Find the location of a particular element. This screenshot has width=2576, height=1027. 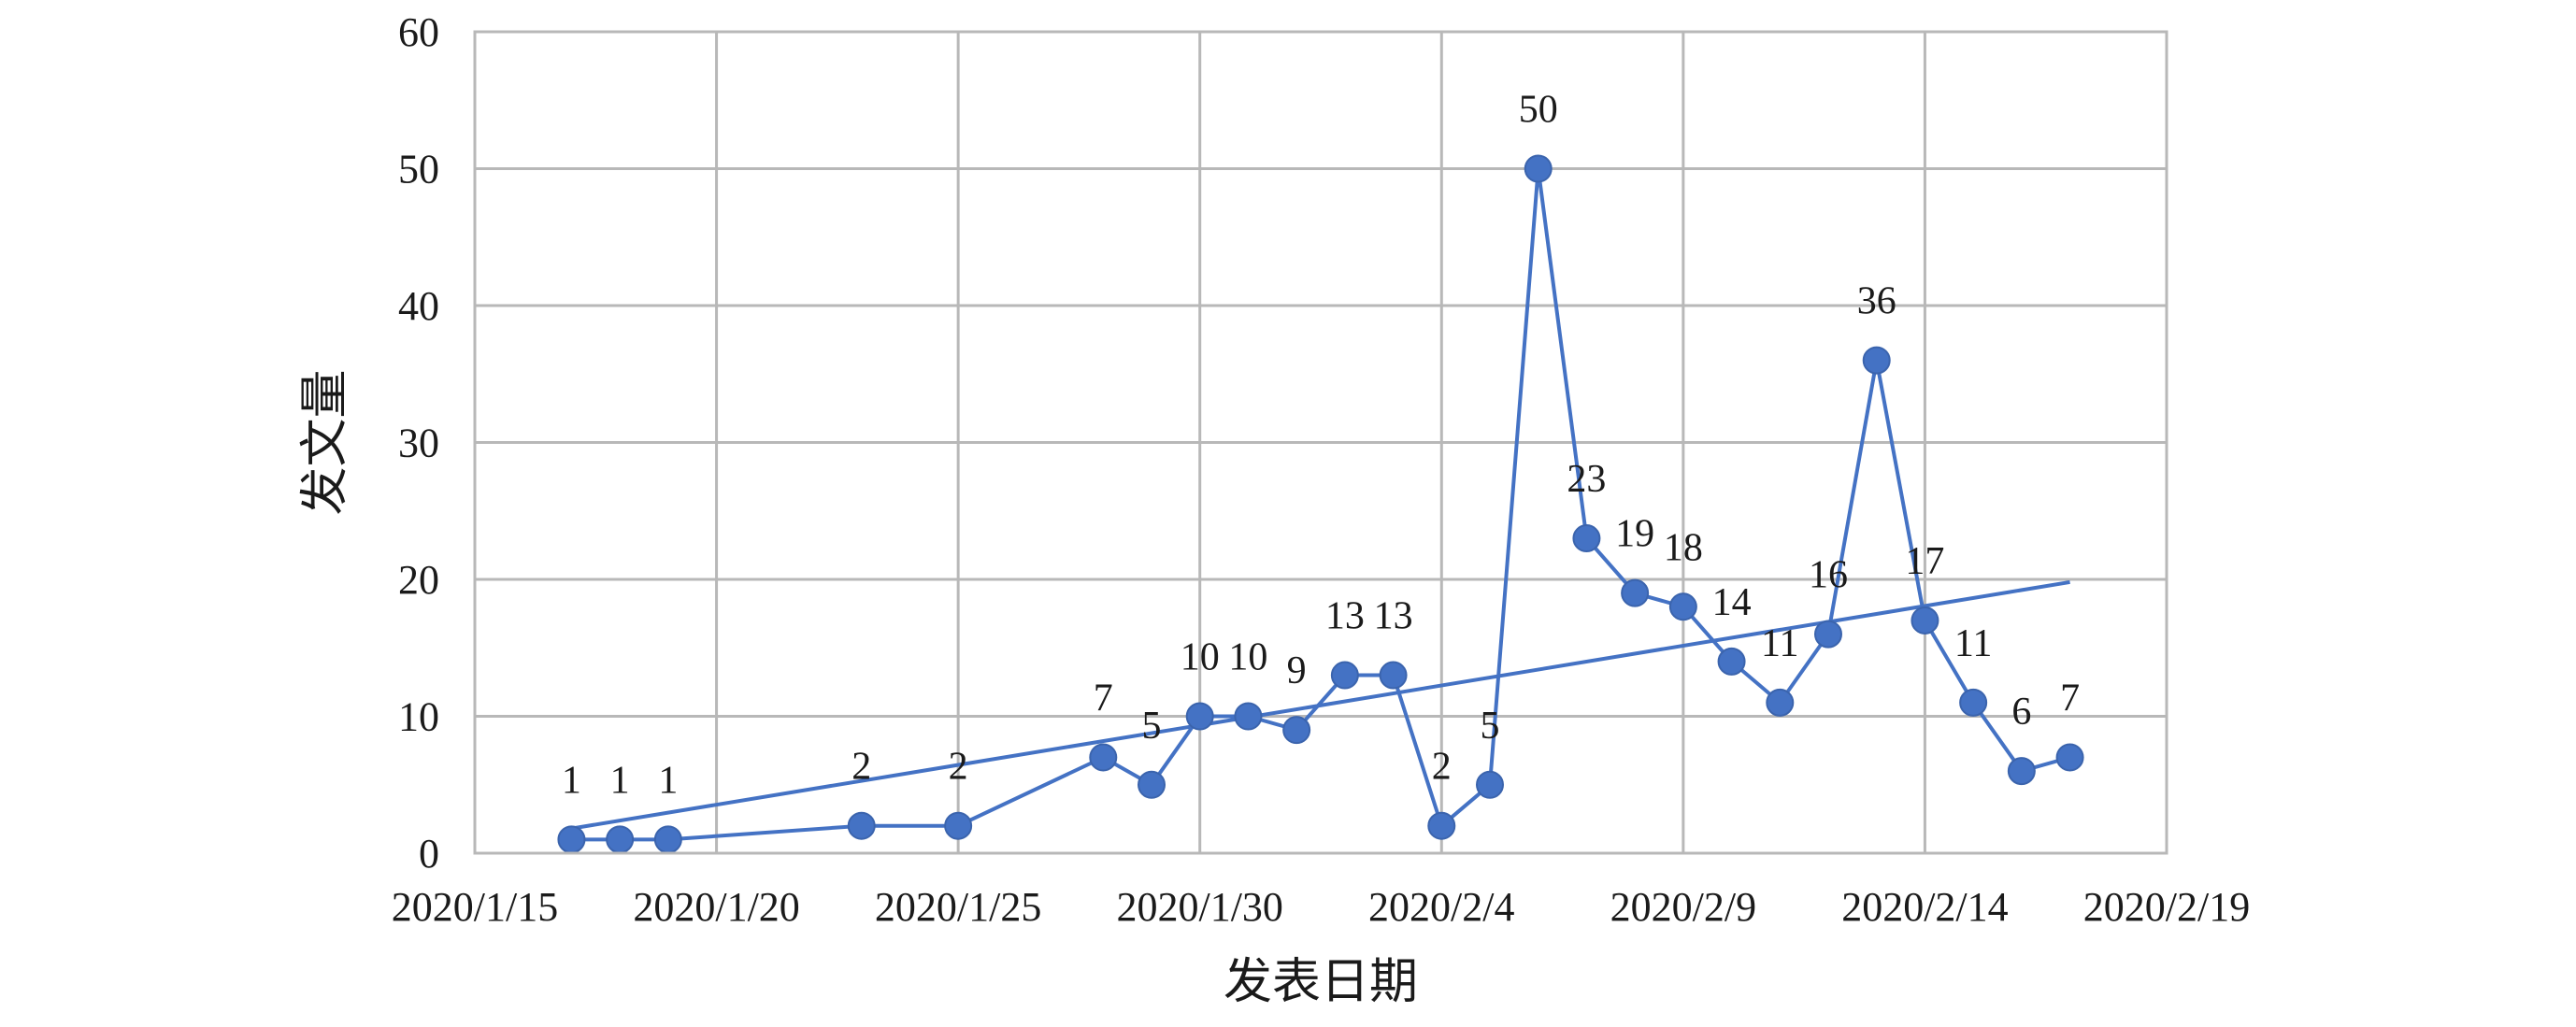

y-tick-label: 60 is located at coordinates (418, 32).